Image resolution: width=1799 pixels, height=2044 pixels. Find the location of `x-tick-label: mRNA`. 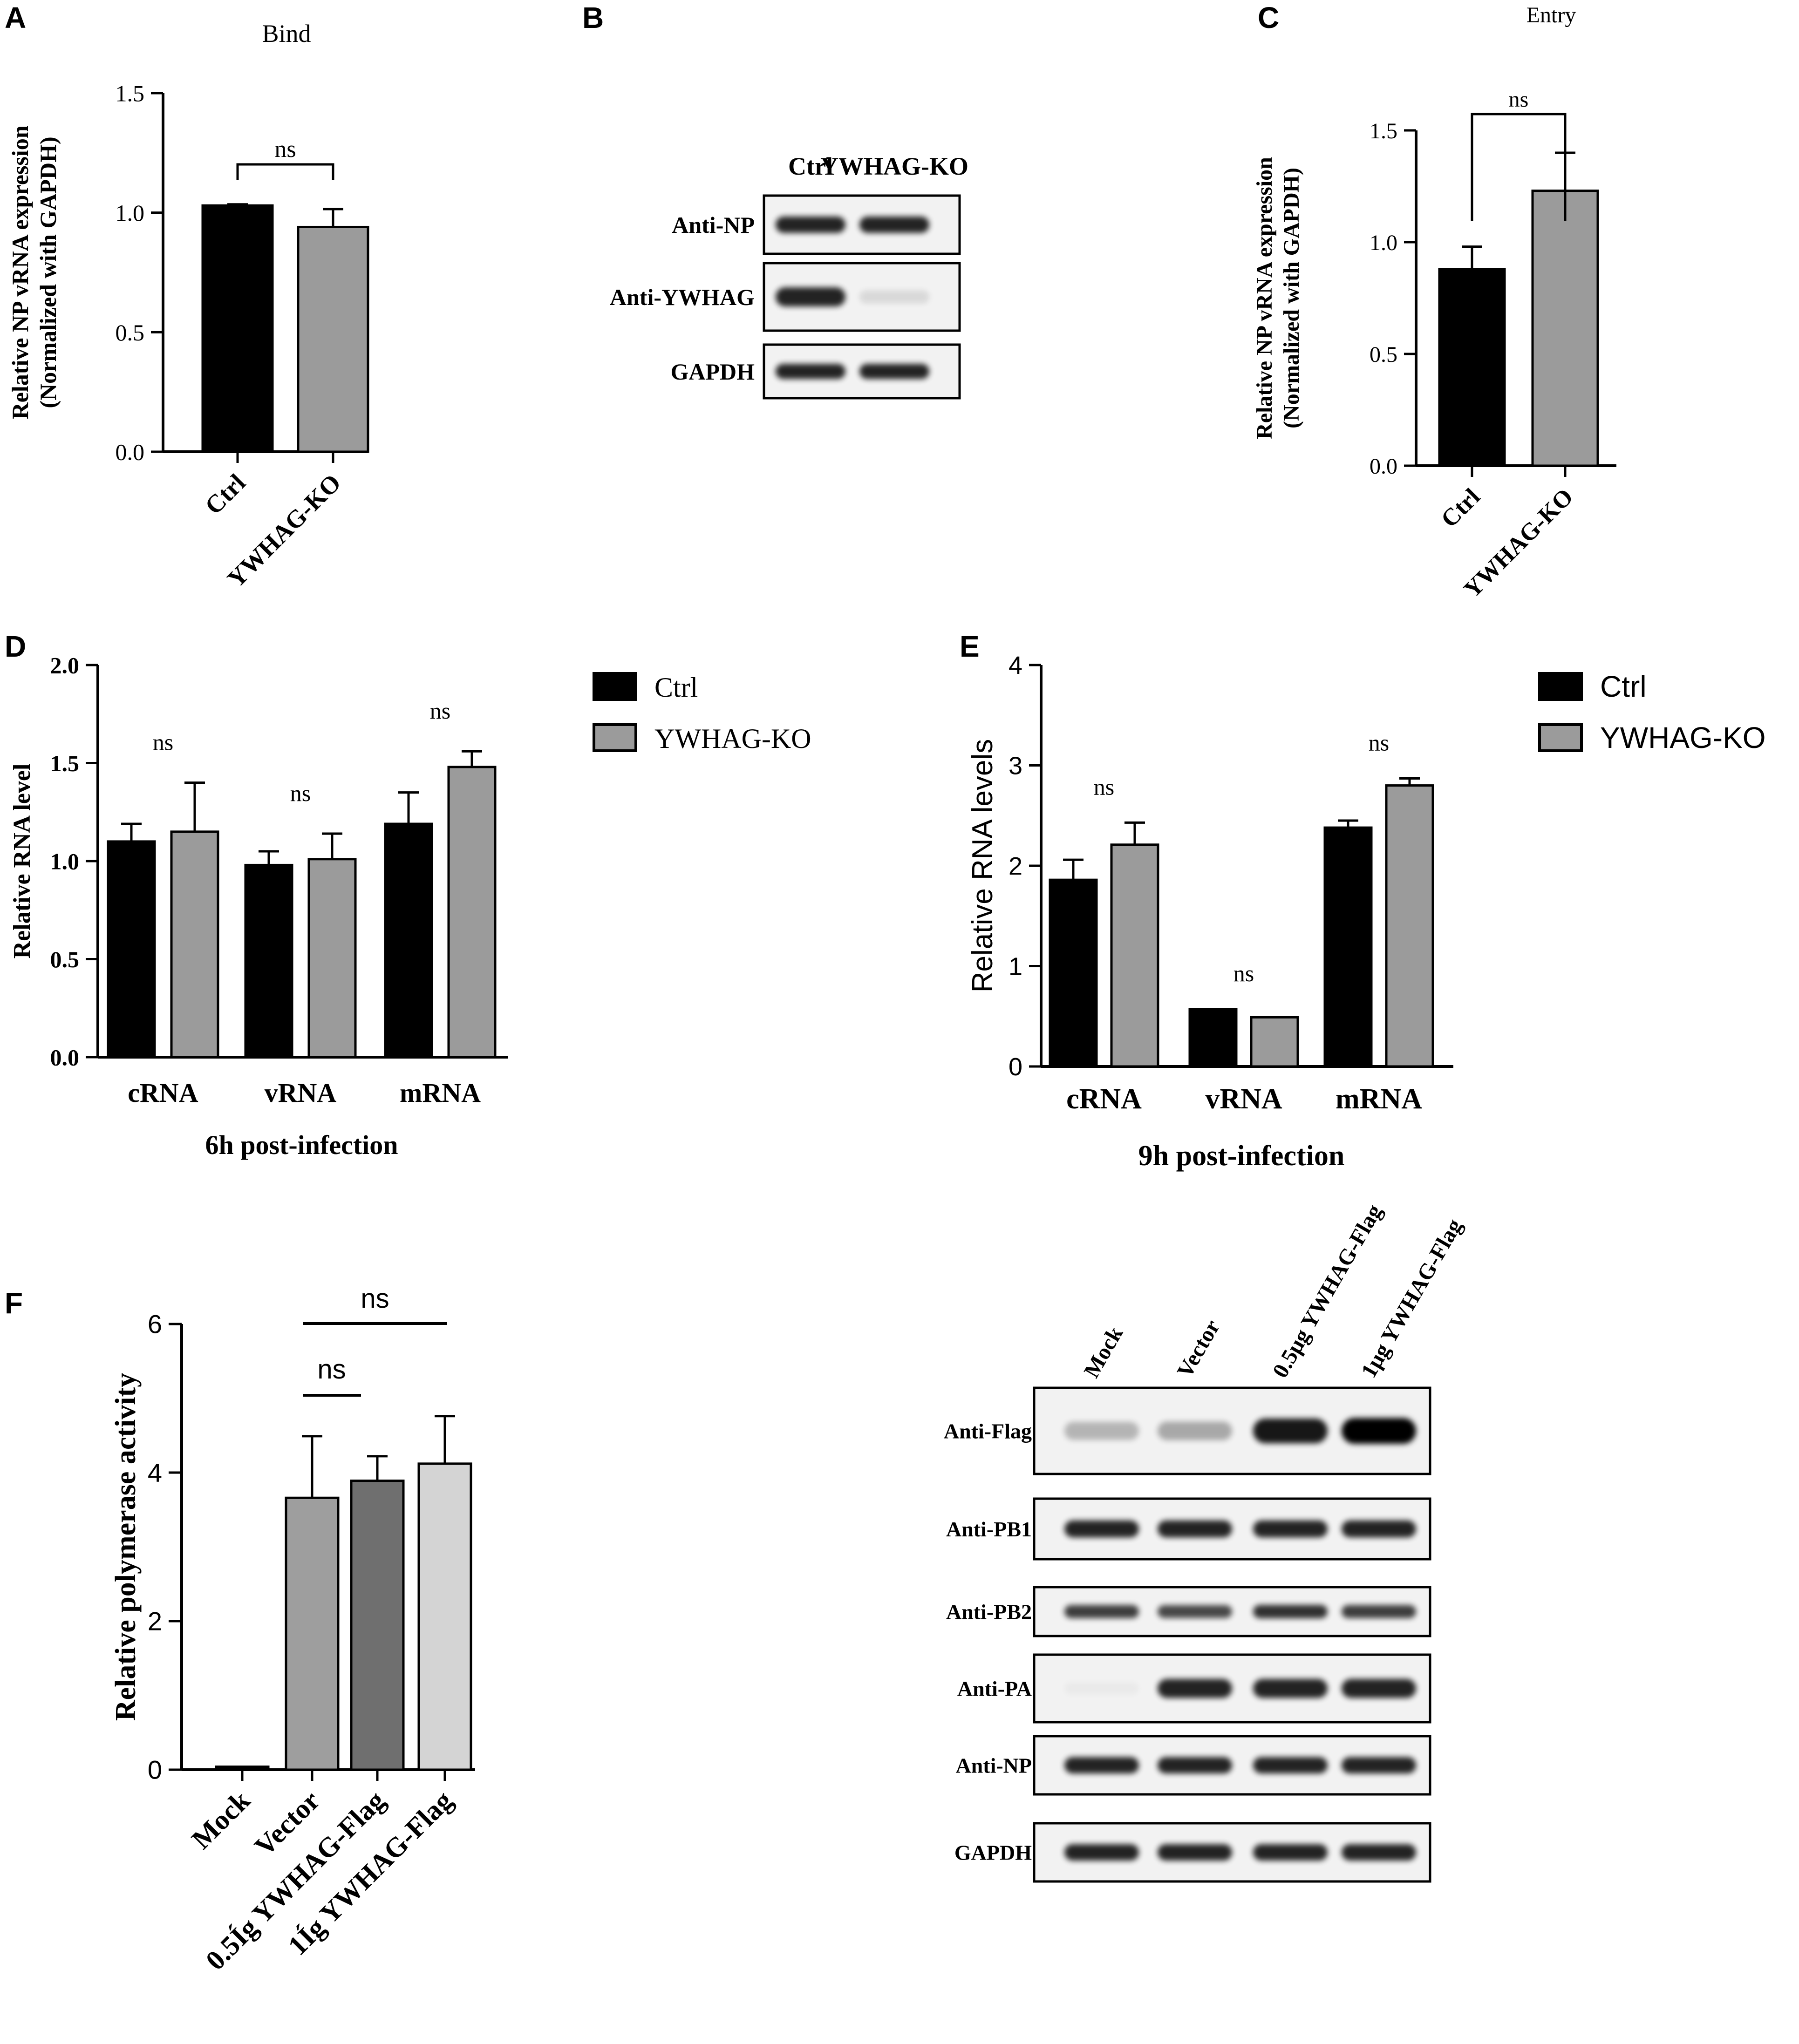

x-tick-label: mRNA is located at coordinates (440, 1093).